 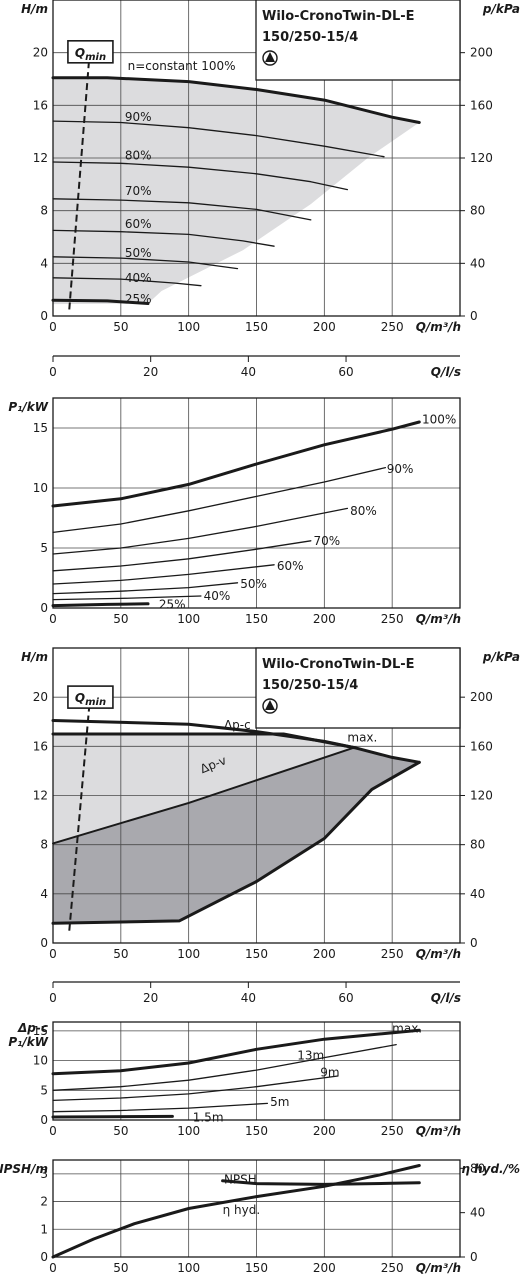 What do you see at coordinates (279, 1102) in the screenshot?
I see `curve-label: 5m` at bounding box center [279, 1102].